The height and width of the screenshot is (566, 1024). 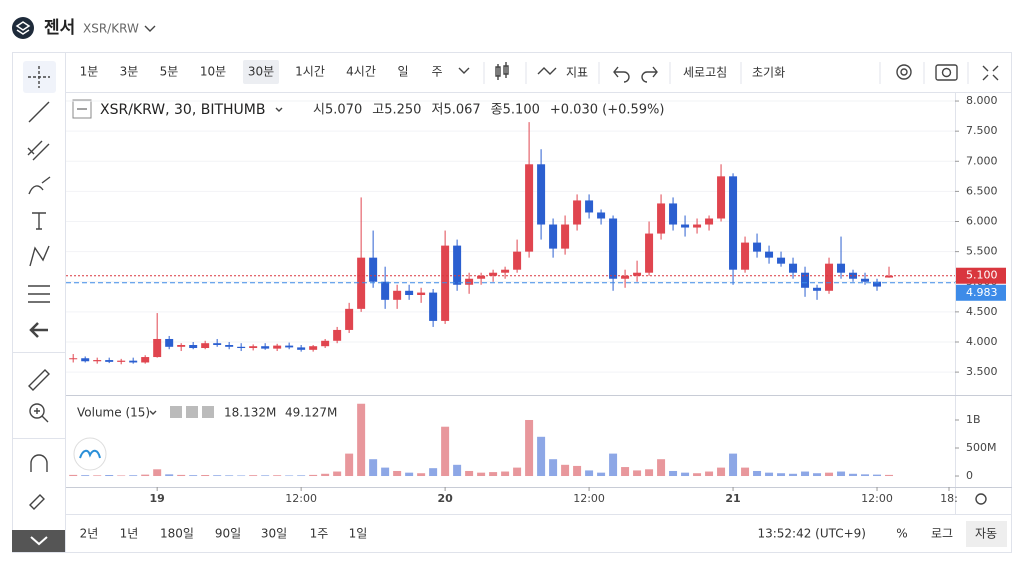 What do you see at coordinates (274, 534) in the screenshot?
I see `range-button: 30일` at bounding box center [274, 534].